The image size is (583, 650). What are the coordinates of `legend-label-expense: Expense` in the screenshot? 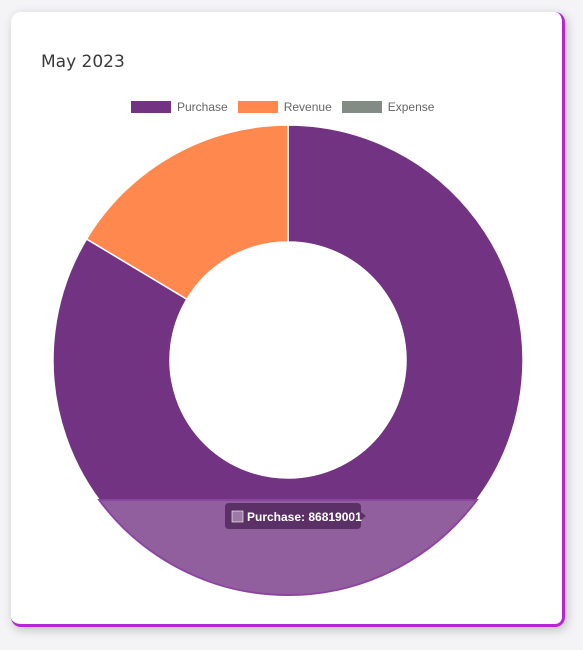 It's located at (411, 107).